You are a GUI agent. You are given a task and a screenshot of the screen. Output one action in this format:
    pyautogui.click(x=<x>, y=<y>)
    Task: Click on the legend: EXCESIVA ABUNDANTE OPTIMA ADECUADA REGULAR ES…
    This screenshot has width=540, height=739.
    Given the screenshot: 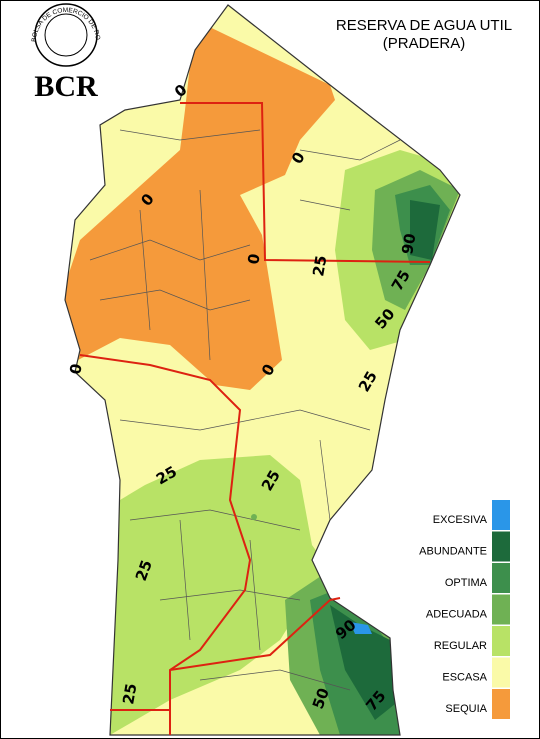 What is the action you would take?
    pyautogui.click(x=464, y=609)
    